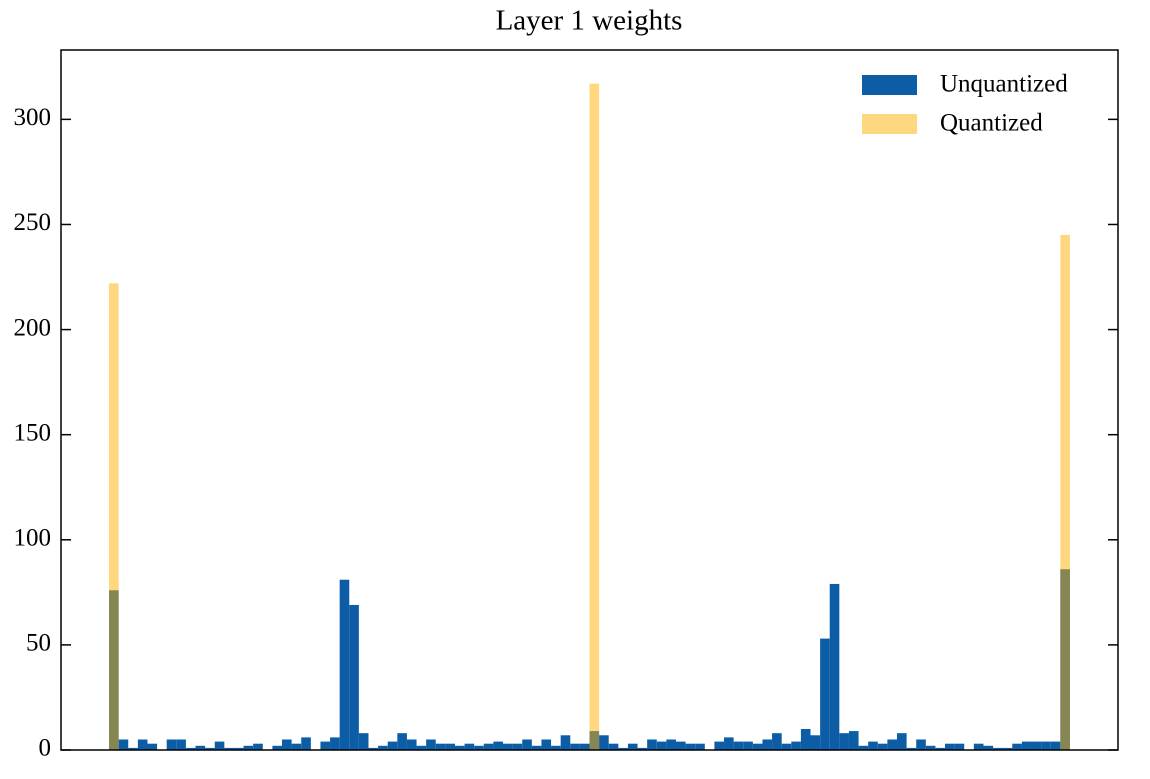 The width and height of the screenshot is (1150, 779). What do you see at coordinates (45, 748) in the screenshot?
I see `y-tick-label: 0` at bounding box center [45, 748].